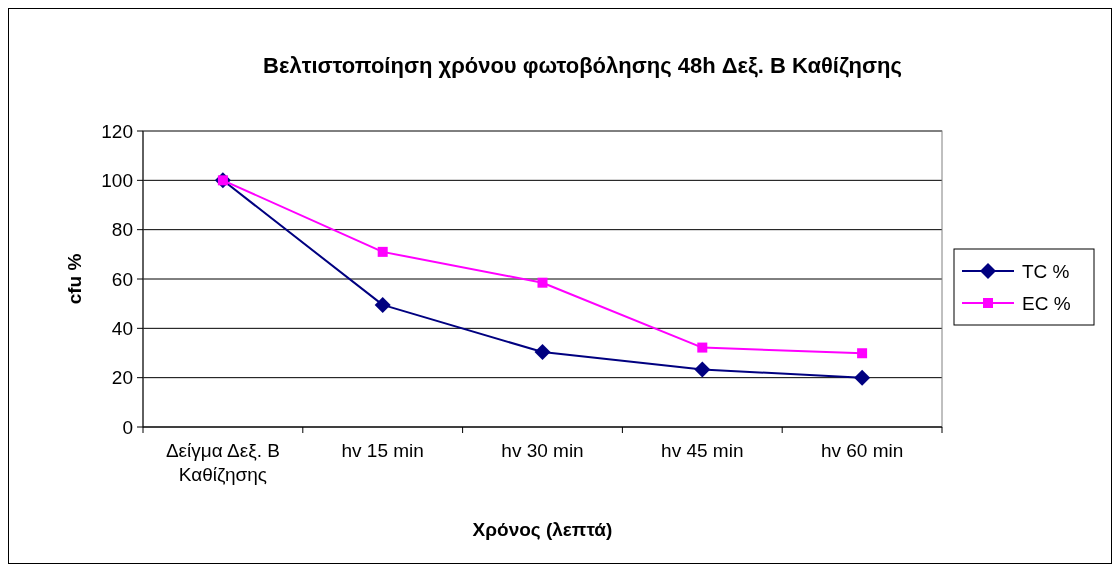 Image resolution: width=1120 pixels, height=572 pixels. What do you see at coordinates (862, 450) in the screenshot?
I see `x-tick-label: hv 60 min` at bounding box center [862, 450].